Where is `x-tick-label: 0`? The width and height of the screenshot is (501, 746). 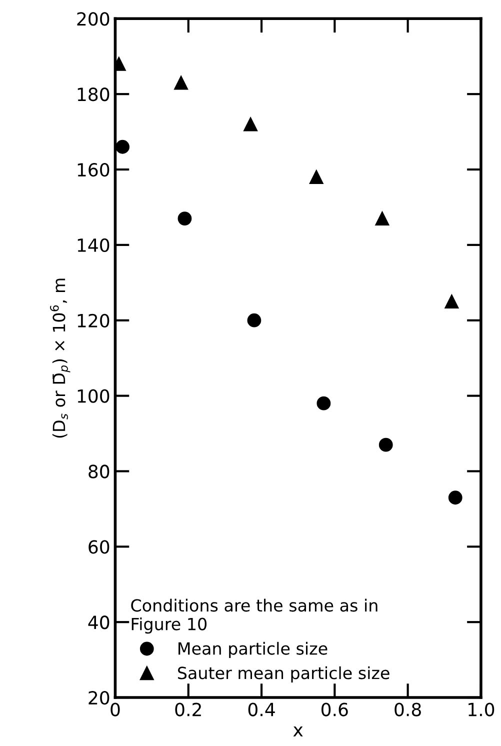 x-tick-label: 0 is located at coordinates (115, 709).